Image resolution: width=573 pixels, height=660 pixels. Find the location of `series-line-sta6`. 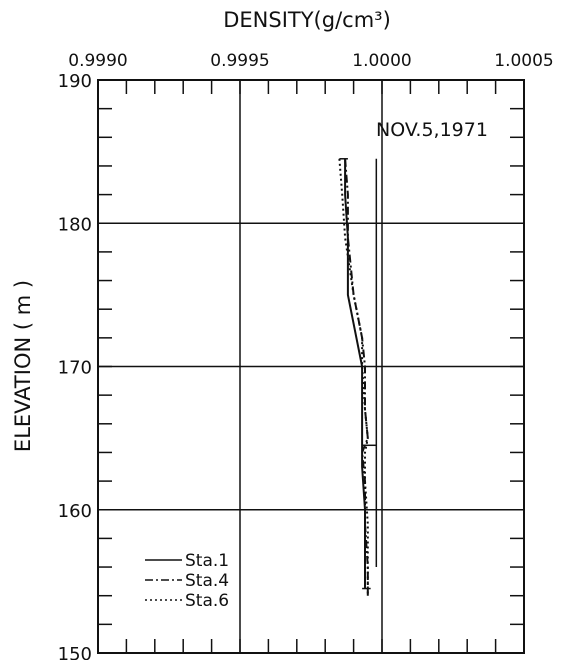

series-line-sta6 is located at coordinates (353, 377).